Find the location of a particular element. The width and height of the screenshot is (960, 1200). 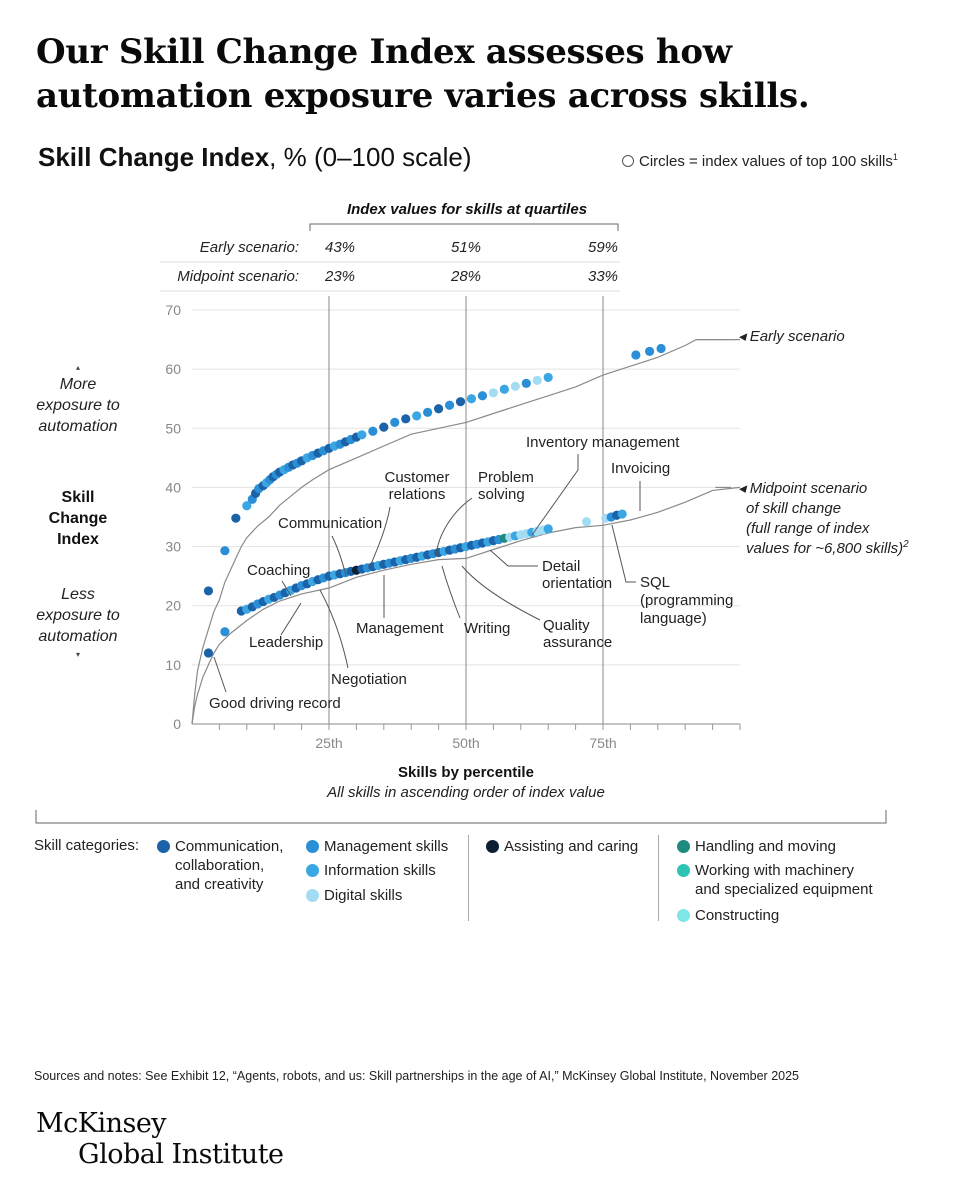

y-axis-title: Index is located at coordinates (78, 539).